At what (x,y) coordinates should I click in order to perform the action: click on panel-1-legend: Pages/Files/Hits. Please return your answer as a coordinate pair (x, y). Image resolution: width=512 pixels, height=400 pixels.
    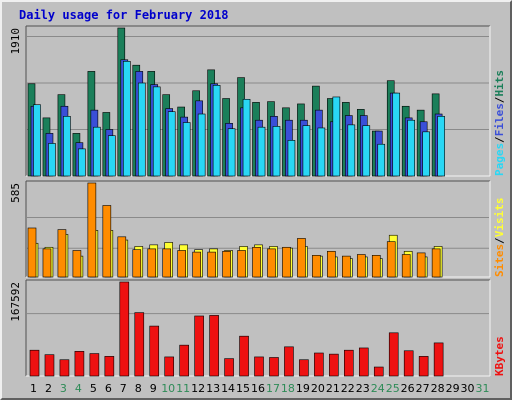
    Looking at the image, I should click on (499, 123).